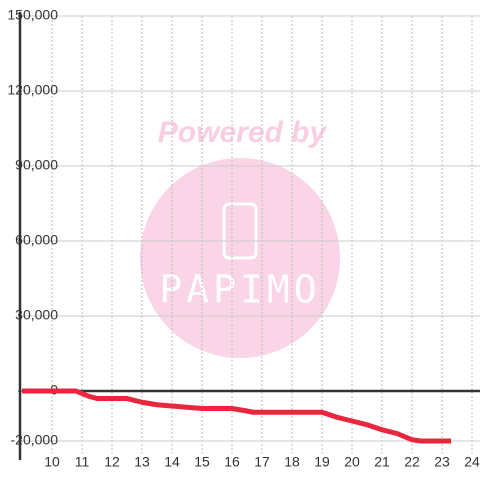  What do you see at coordinates (382, 462) in the screenshot?
I see `x-tick-label: 21` at bounding box center [382, 462].